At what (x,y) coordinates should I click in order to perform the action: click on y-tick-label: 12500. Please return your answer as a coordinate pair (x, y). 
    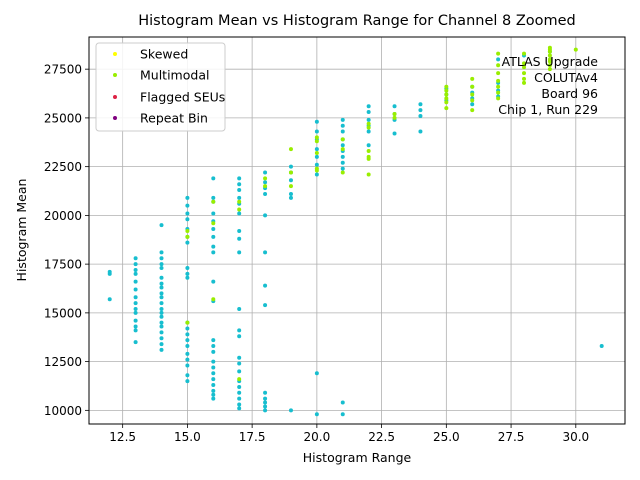
    Looking at the image, I should click on (63, 362).